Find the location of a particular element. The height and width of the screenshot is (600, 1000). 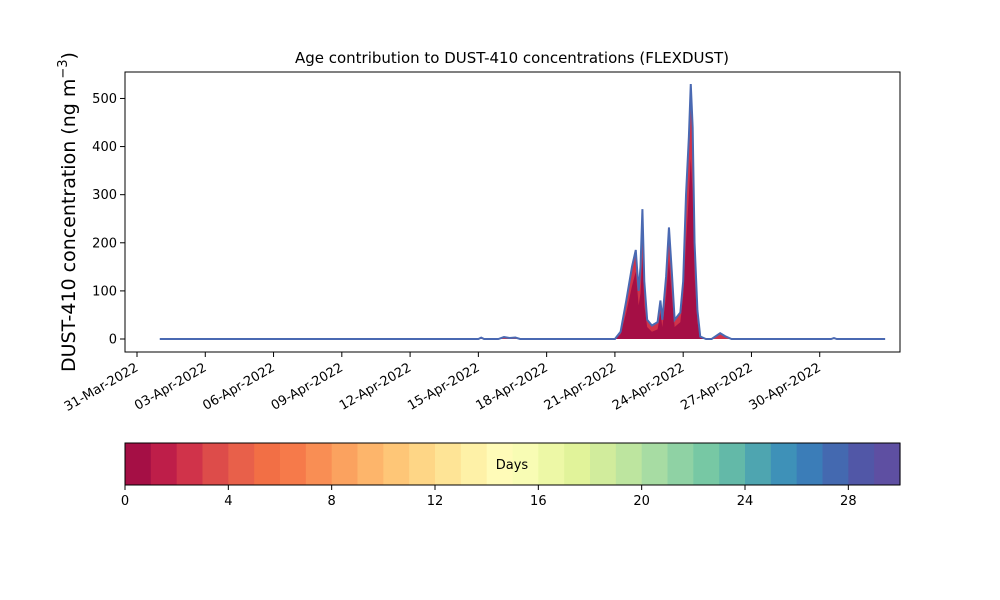

y-axis-label: DUST-410 concentration (ng m−3) is located at coordinates (68, 212).